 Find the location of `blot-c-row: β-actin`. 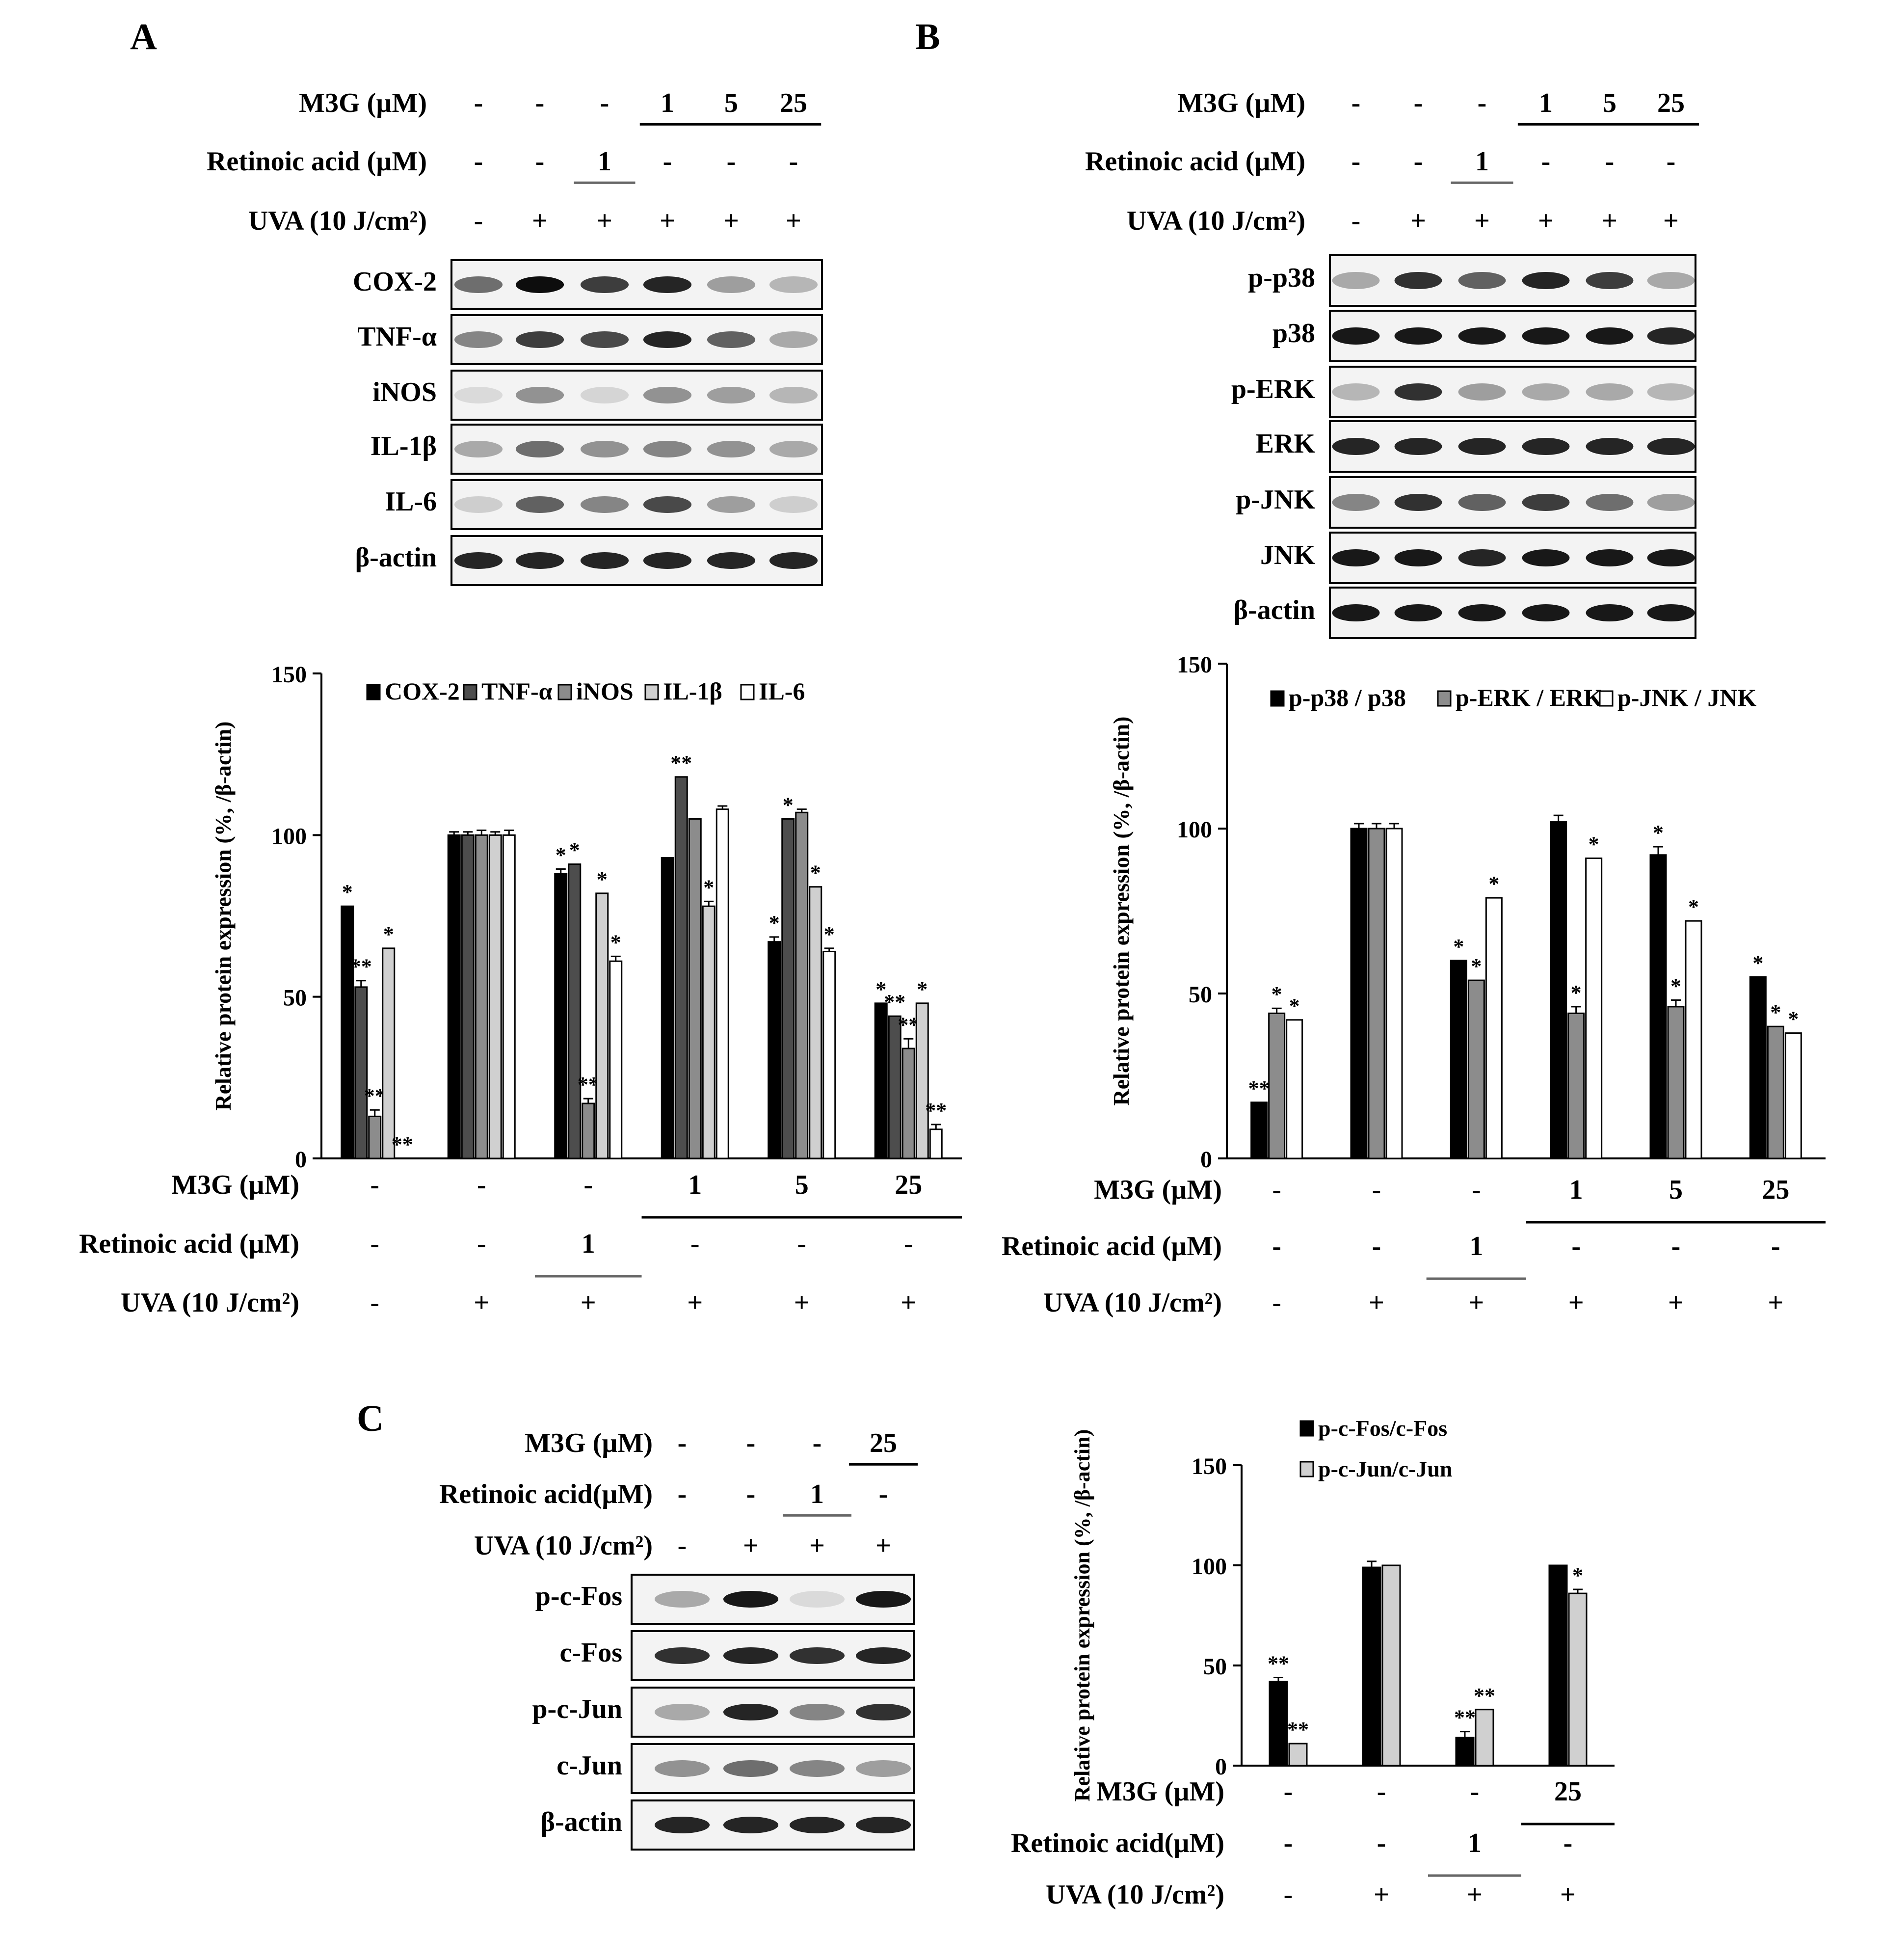

blot-c-row: β-actin is located at coordinates (728, 1825).